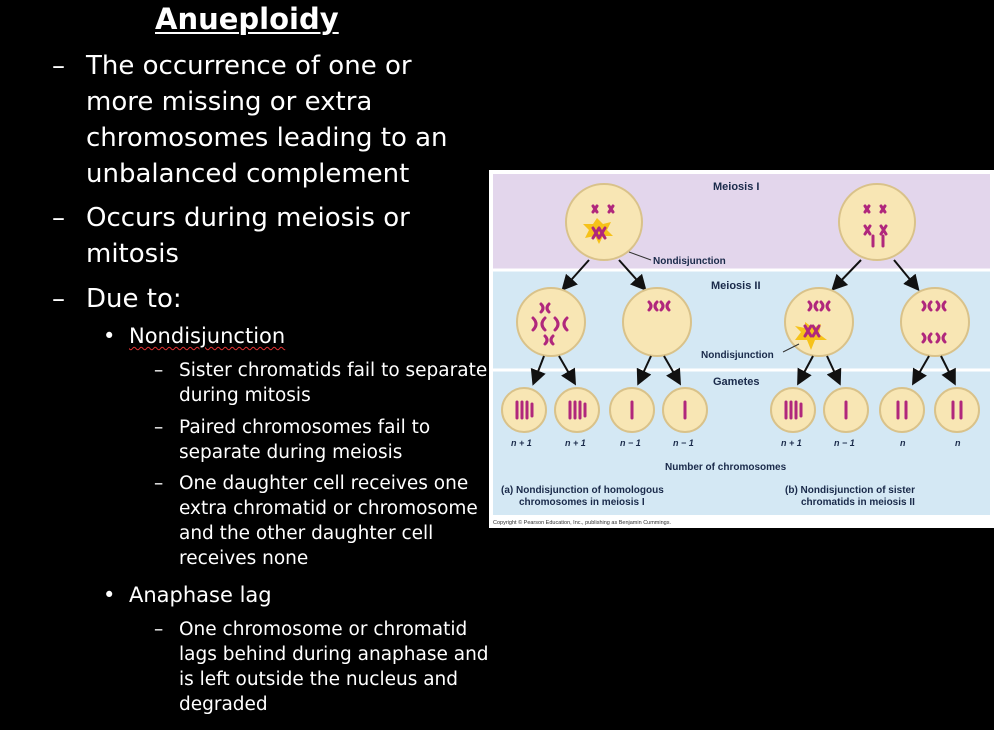 The image size is (994, 730). What do you see at coordinates (689, 261) in the screenshot?
I see `nondisjunction-label-top: Nondisjunction` at bounding box center [689, 261].